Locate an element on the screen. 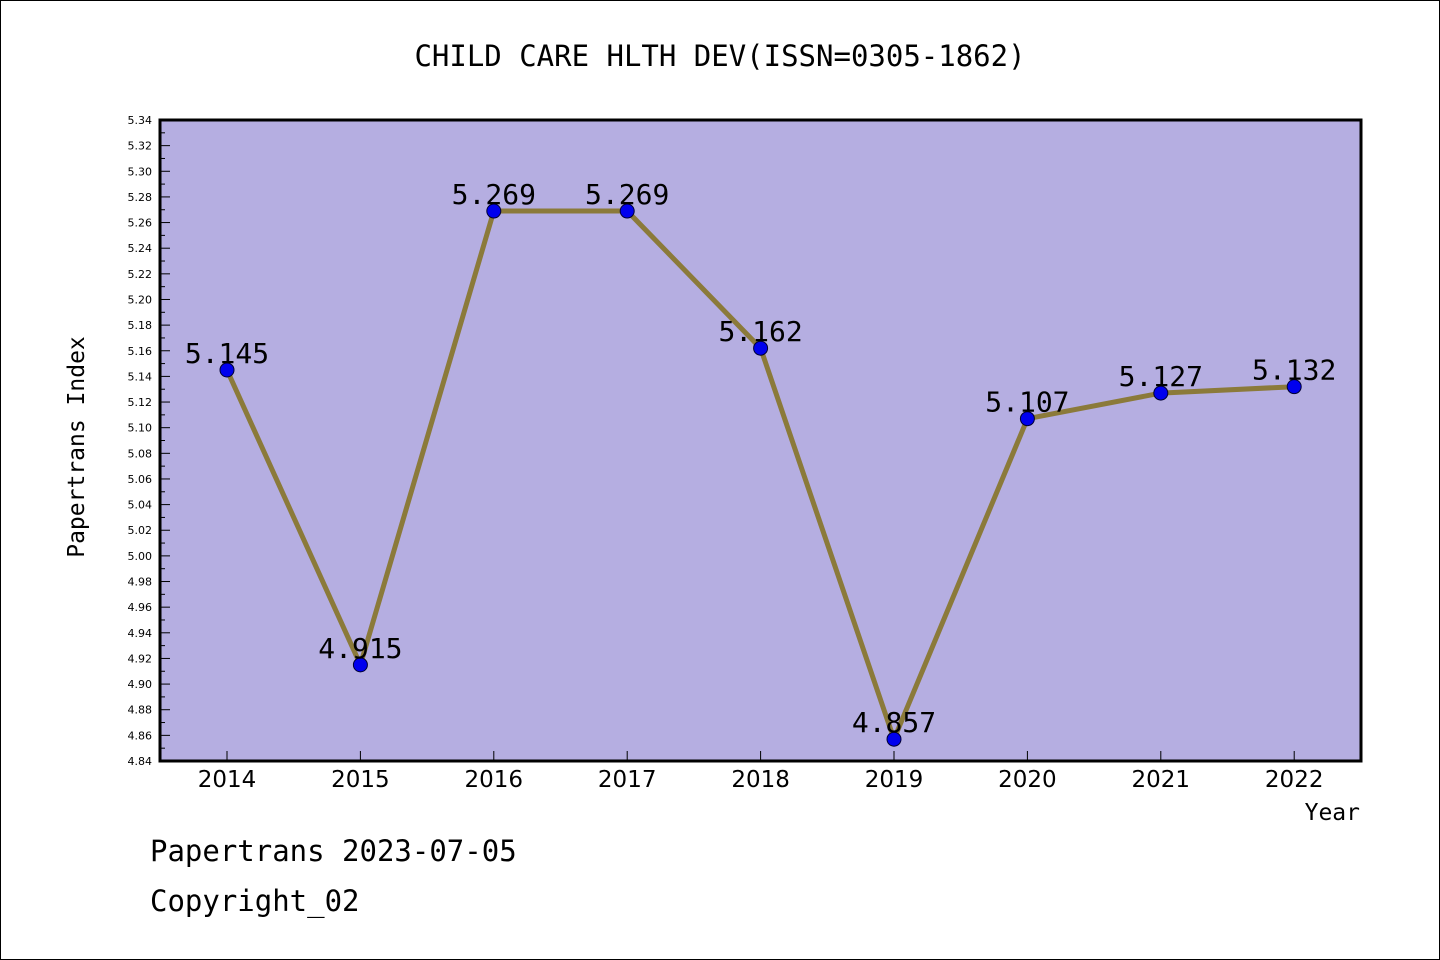  y-tick-label: 5.34 is located at coordinates (140, 120).